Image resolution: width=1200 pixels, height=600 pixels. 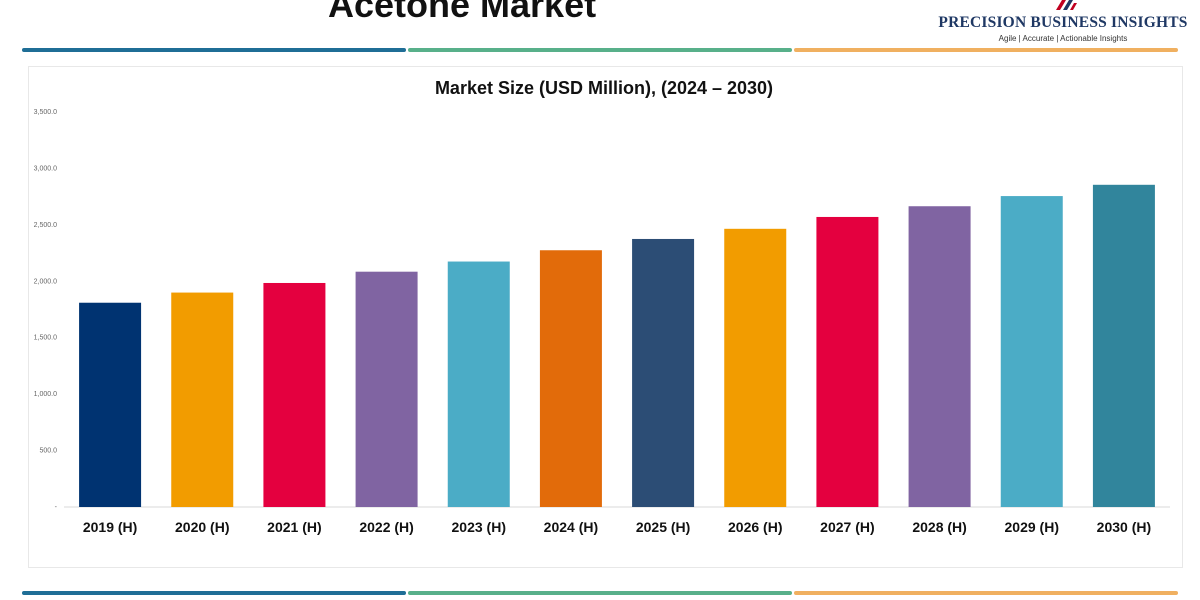 I want to click on bar-2021, so click(x=294, y=394).